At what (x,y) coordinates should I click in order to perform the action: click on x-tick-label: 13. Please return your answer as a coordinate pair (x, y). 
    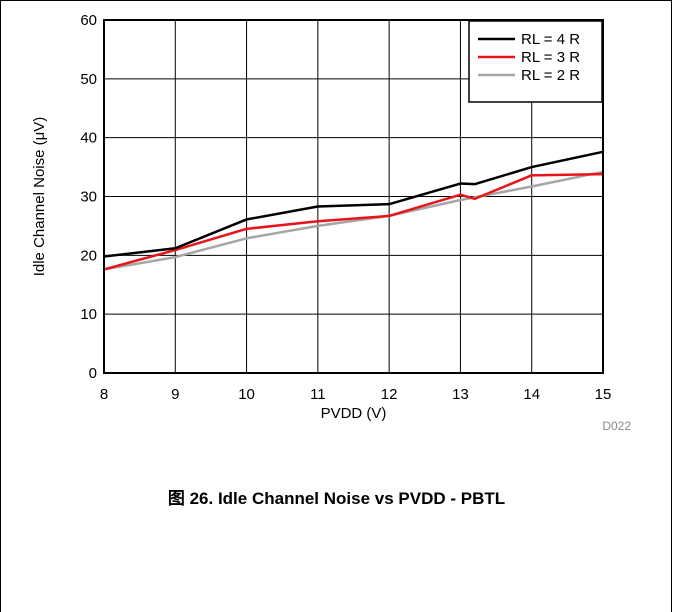
    Looking at the image, I should click on (460, 394).